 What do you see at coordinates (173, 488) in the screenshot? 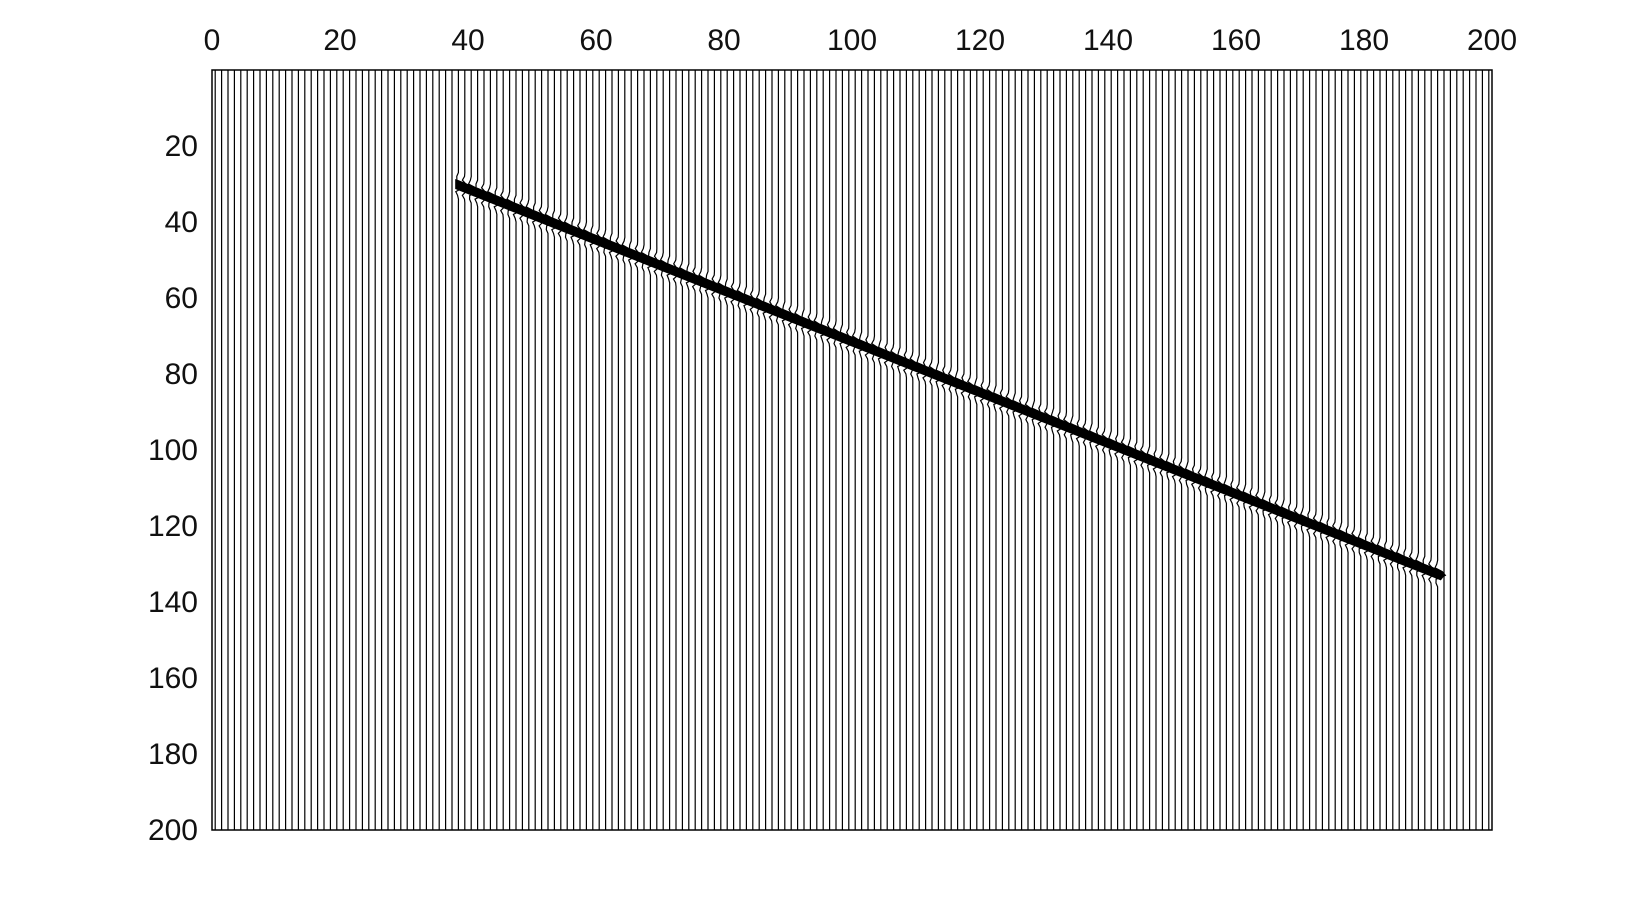
I see `y-axis-ticks: 20 40 60 80 100 120 140 160 180 200` at bounding box center [173, 488].